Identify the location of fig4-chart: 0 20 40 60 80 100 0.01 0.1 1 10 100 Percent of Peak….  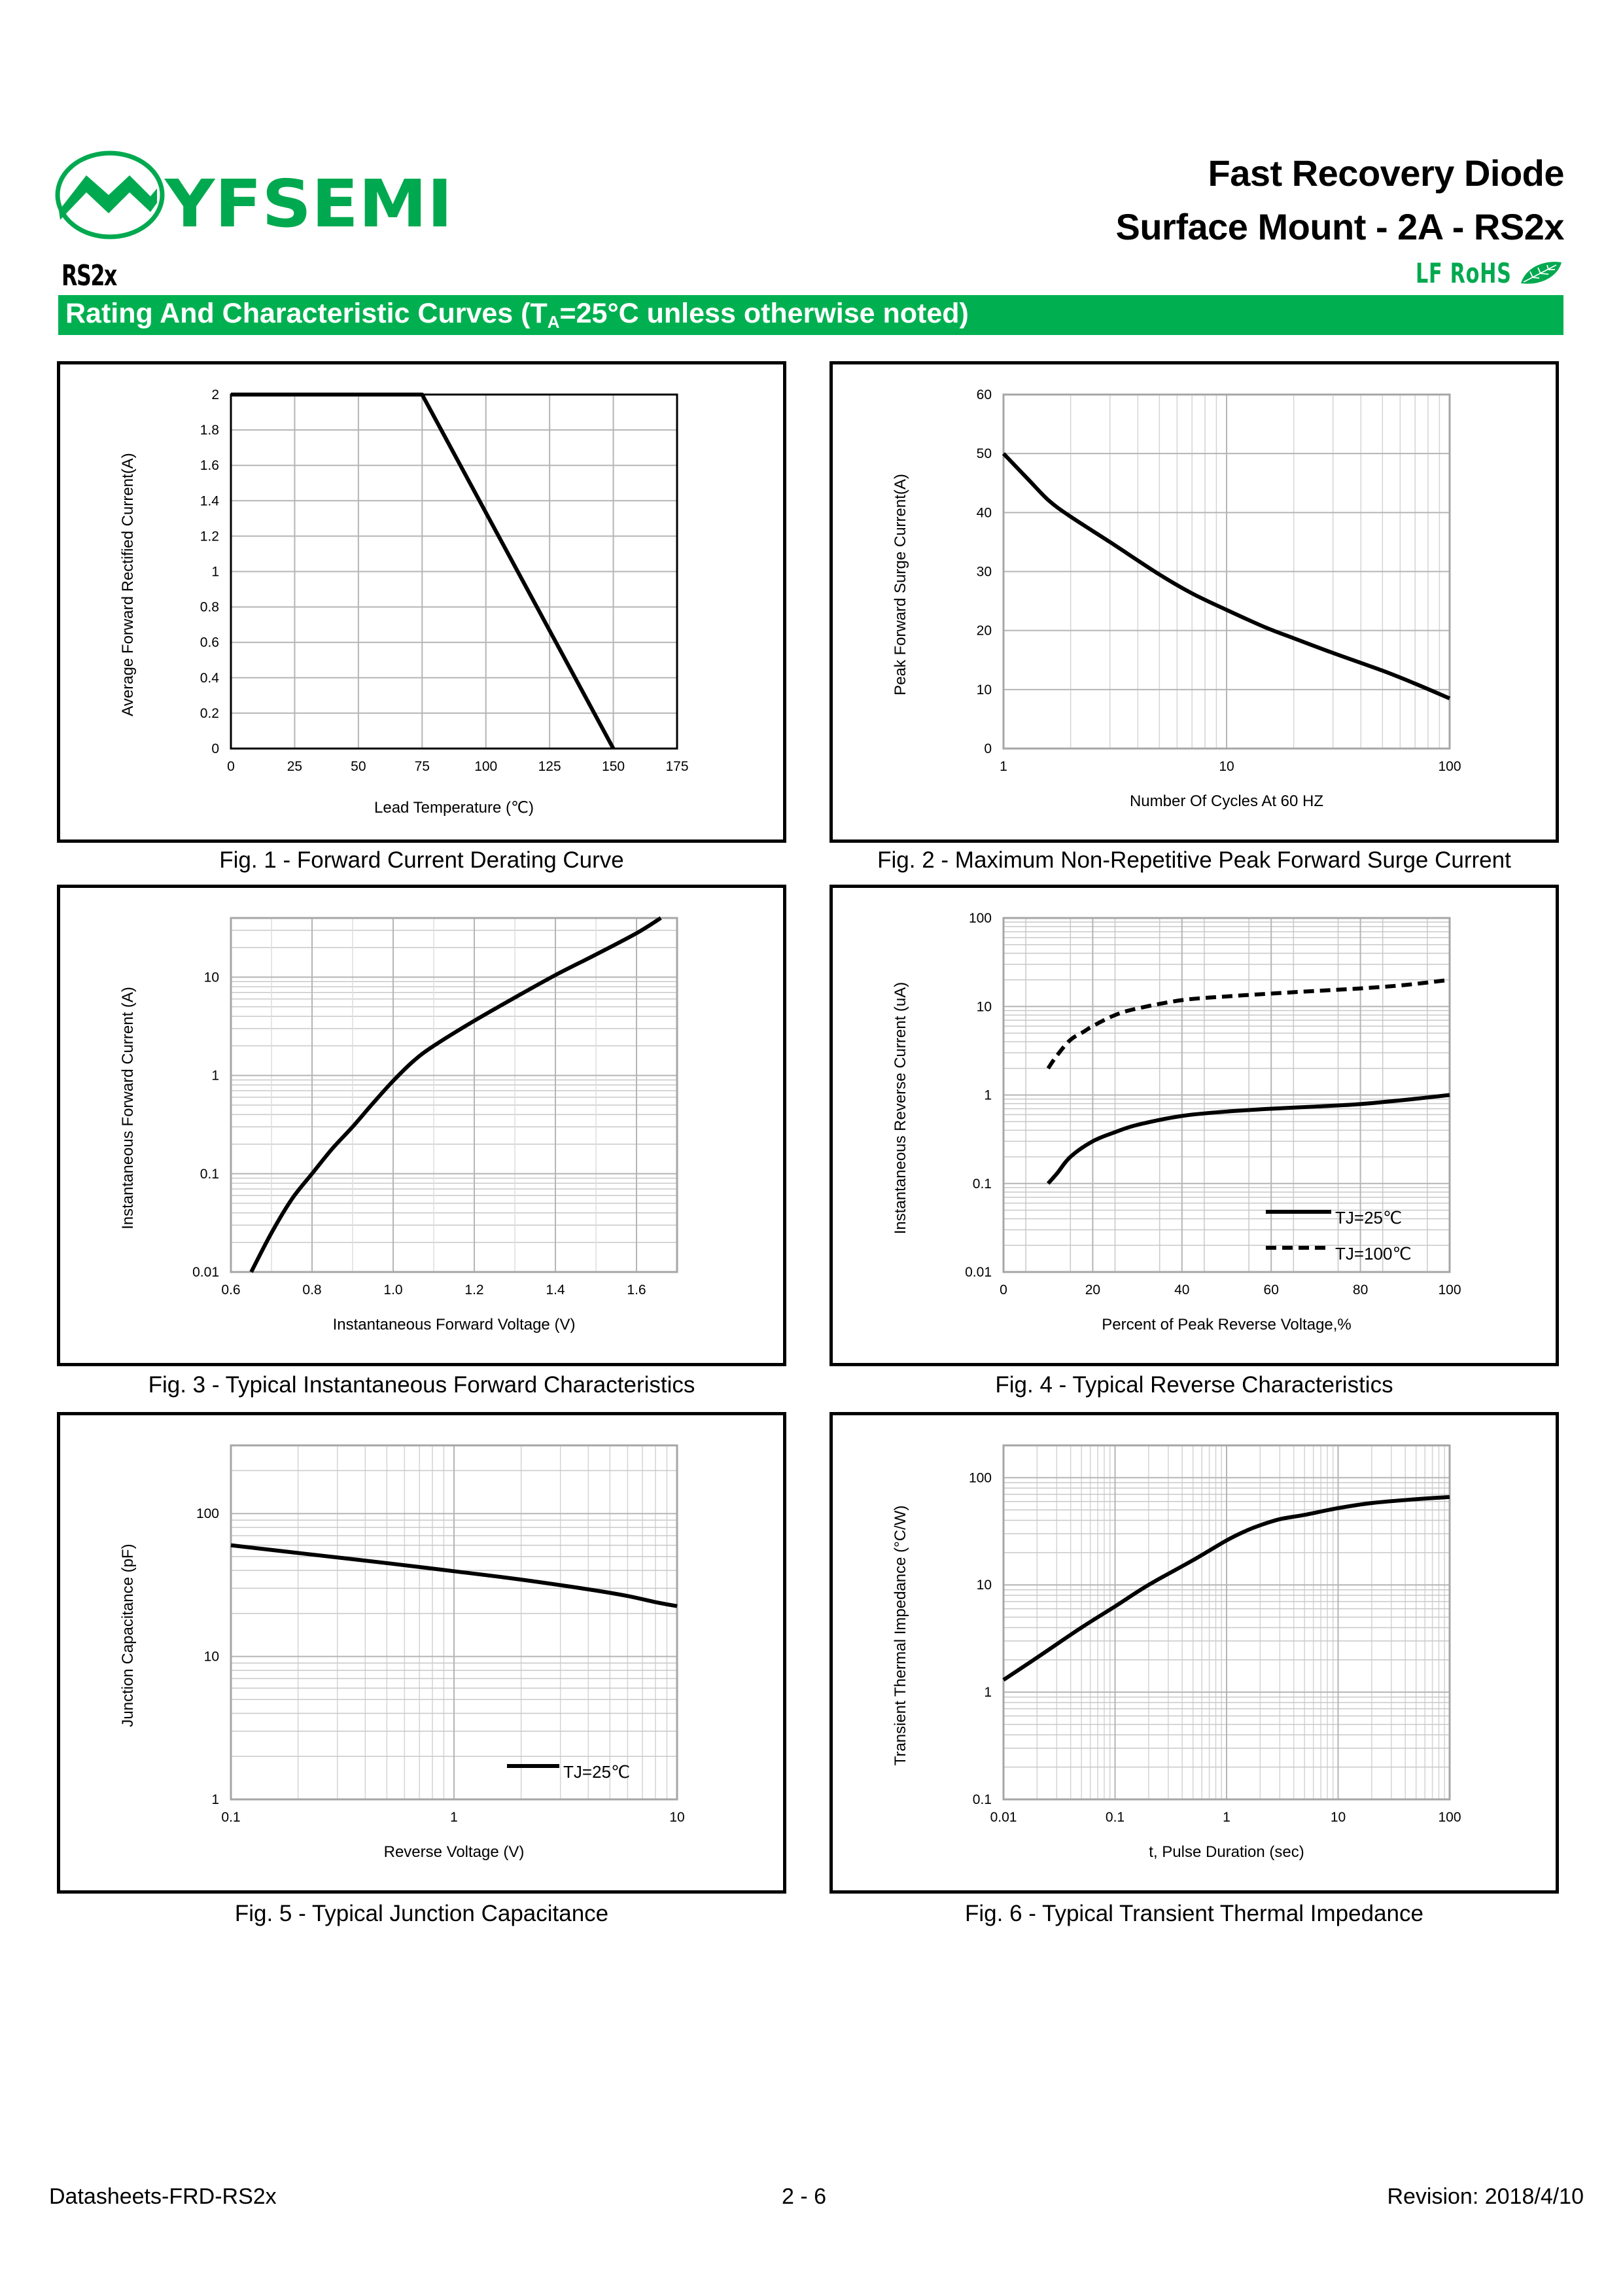
(1194, 1125).